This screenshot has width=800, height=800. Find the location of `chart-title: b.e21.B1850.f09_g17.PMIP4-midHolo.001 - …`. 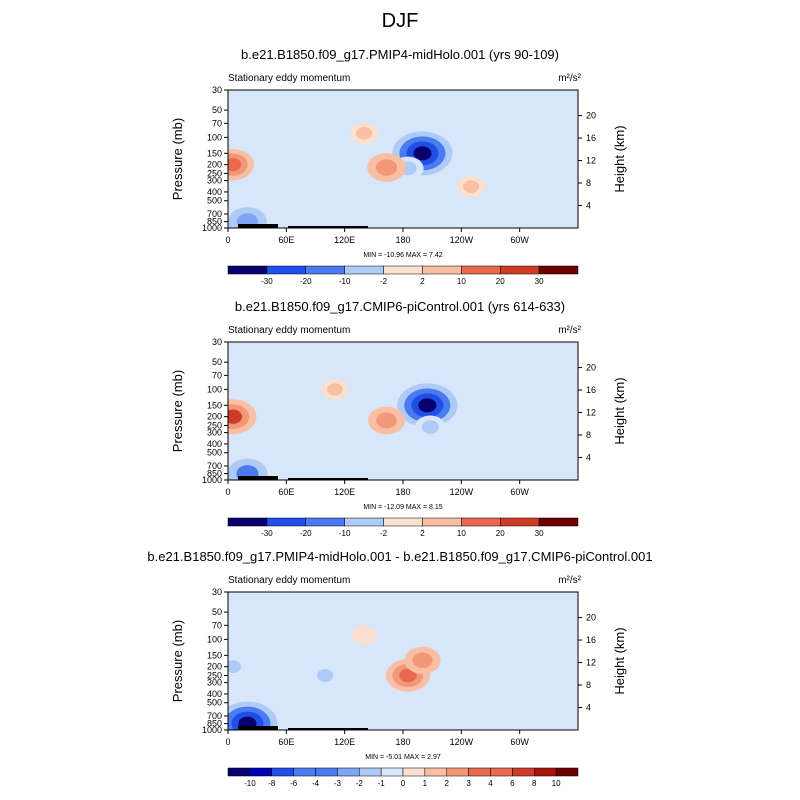

chart-title: b.e21.B1850.f09_g17.PMIP4-midHolo.001 - … is located at coordinates (399, 556).